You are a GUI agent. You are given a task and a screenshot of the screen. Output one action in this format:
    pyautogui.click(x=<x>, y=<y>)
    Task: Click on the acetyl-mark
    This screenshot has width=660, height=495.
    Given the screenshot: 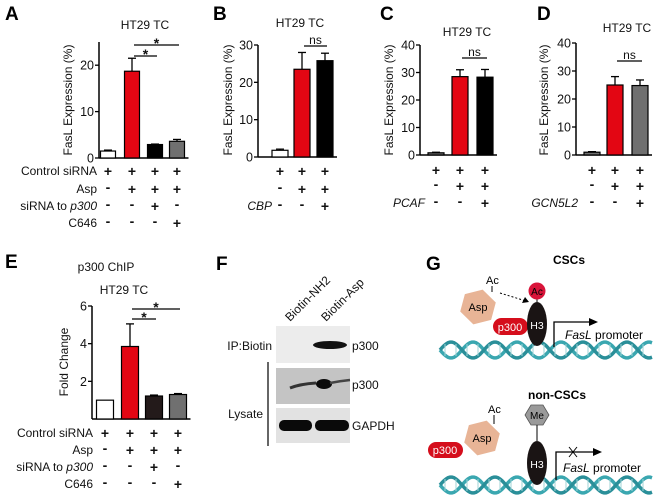 What is the action you would take?
    pyautogui.click(x=537, y=291)
    